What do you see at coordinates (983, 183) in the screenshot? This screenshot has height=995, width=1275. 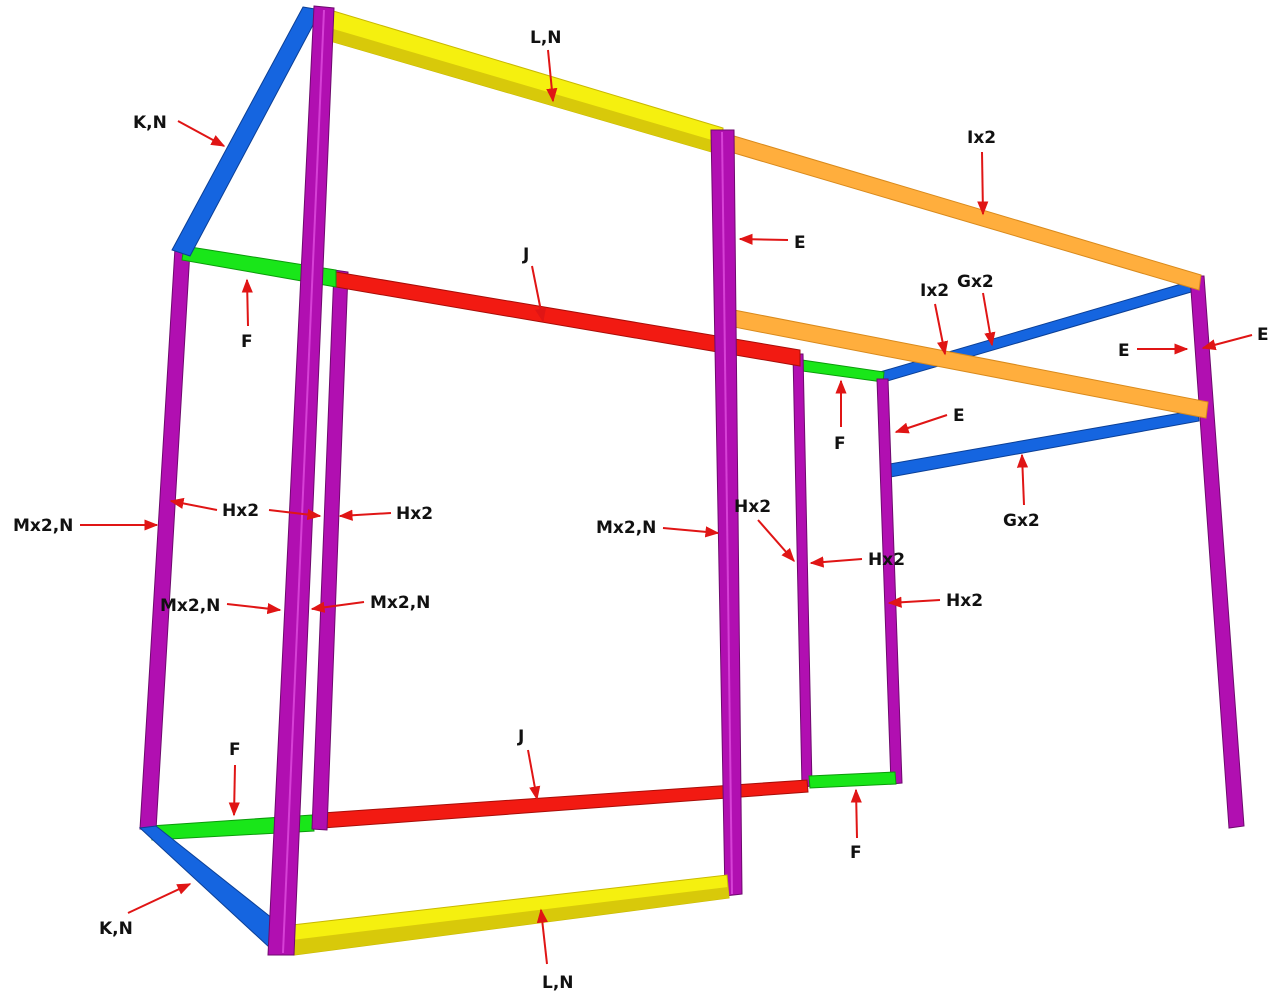 I see `arrow-ix2-top` at bounding box center [983, 183].